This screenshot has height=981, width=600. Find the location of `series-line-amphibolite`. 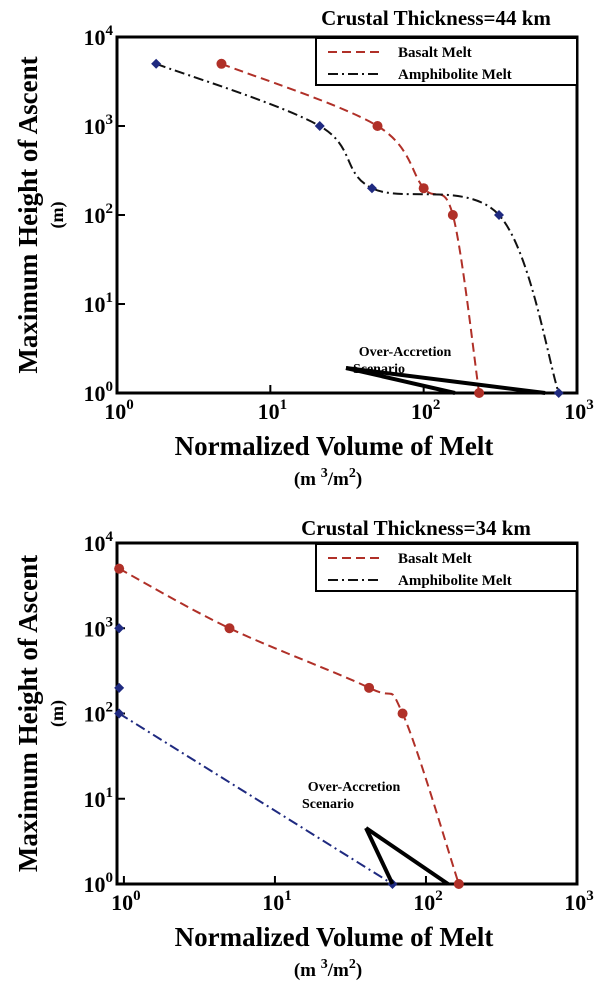

series-line-amphibolite is located at coordinates (255, 798).